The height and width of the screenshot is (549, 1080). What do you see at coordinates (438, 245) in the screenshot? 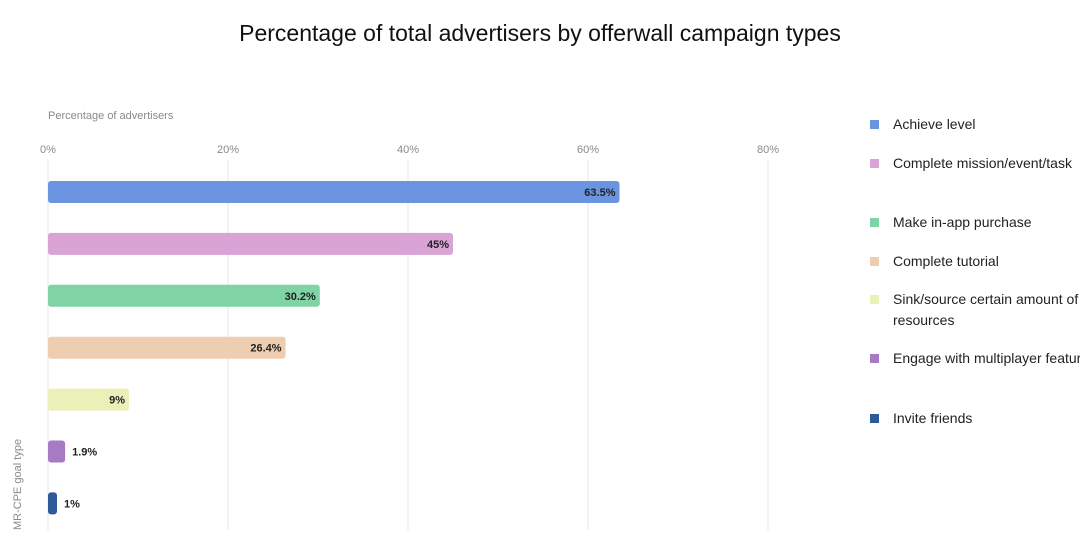
I see `bar-value-label: 45%` at bounding box center [438, 245].